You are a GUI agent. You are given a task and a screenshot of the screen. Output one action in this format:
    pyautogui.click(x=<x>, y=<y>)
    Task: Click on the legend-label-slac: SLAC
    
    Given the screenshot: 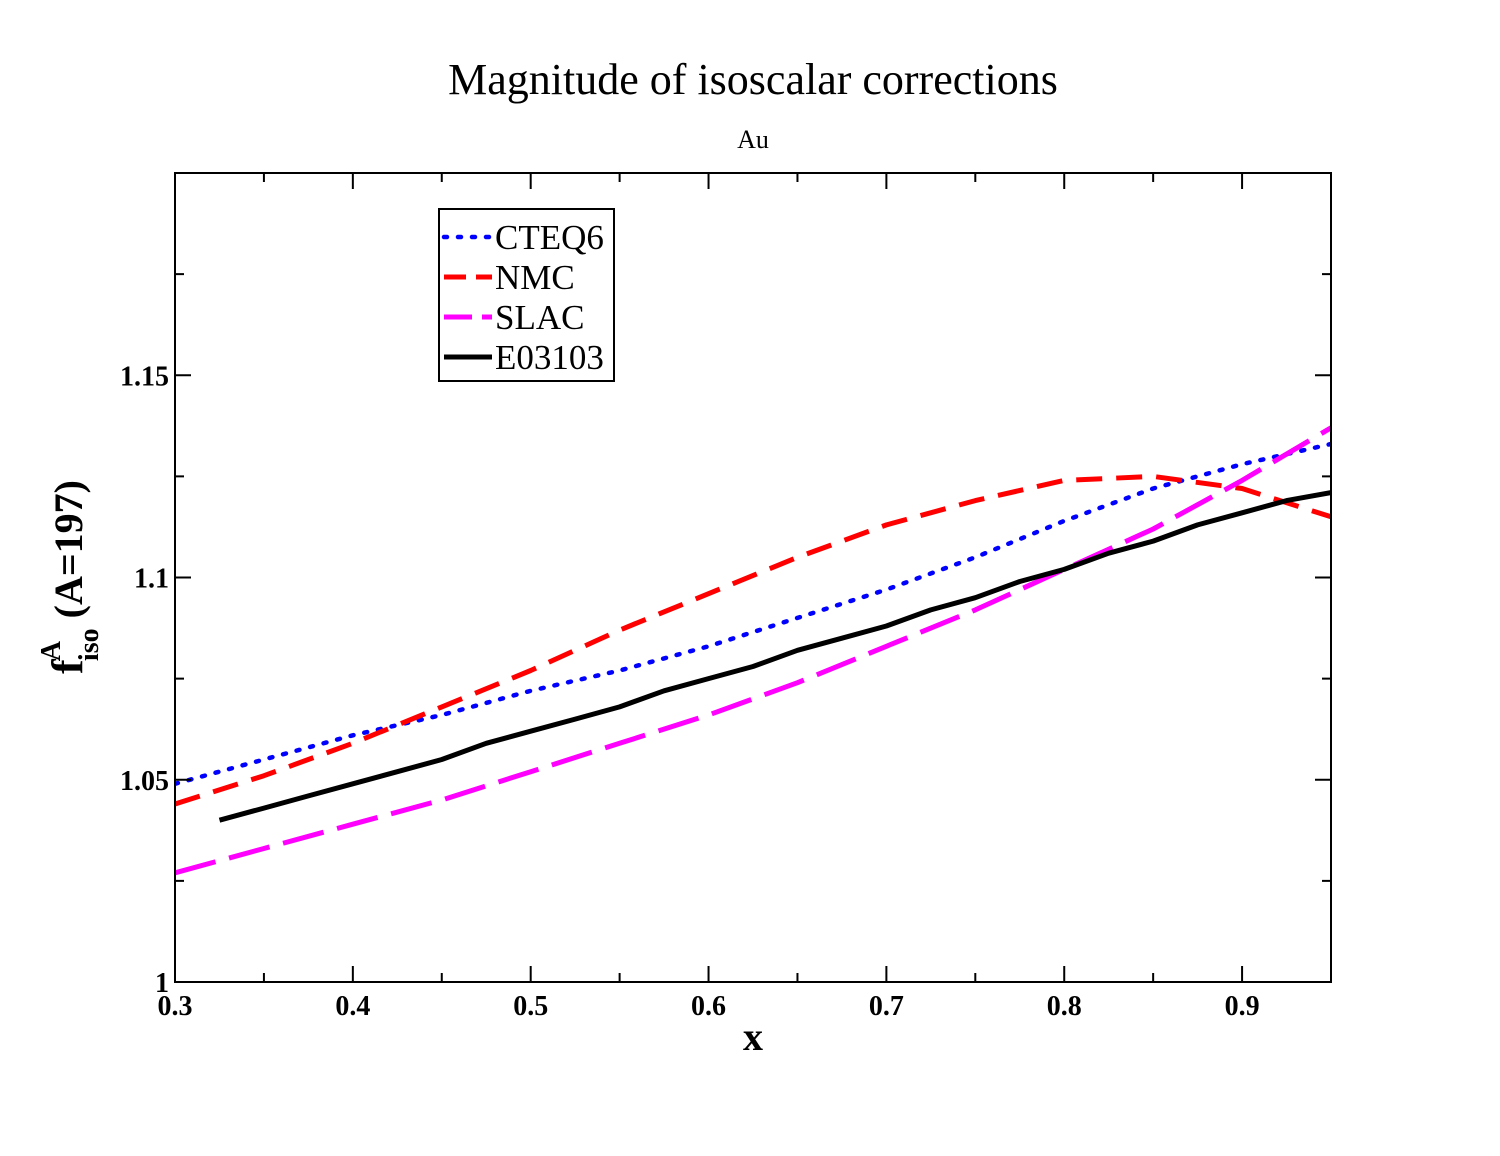 What is the action you would take?
    pyautogui.click(x=539, y=317)
    